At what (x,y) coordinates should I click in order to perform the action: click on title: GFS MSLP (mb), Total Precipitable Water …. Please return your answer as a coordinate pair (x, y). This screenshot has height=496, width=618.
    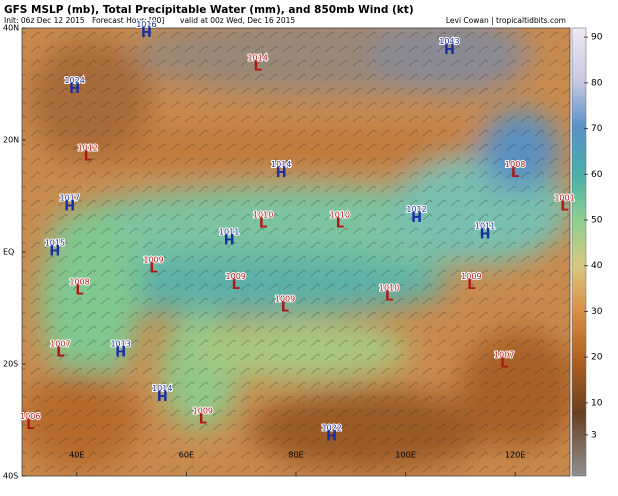
    Looking at the image, I should click on (209, 10).